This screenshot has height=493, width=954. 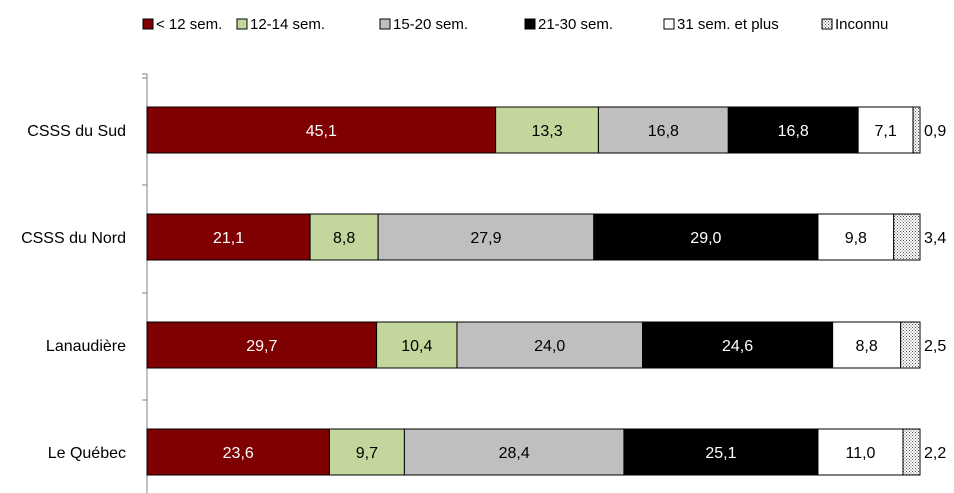 What do you see at coordinates (189, 24) in the screenshot?
I see `legend-label: < 12 sem.` at bounding box center [189, 24].